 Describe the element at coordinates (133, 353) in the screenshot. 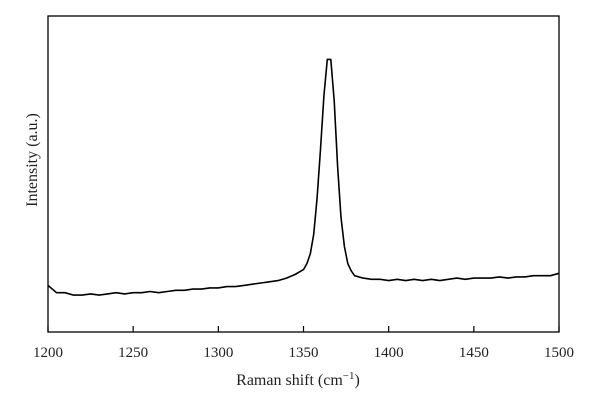

I see `x-tick-label: 1250` at that location.